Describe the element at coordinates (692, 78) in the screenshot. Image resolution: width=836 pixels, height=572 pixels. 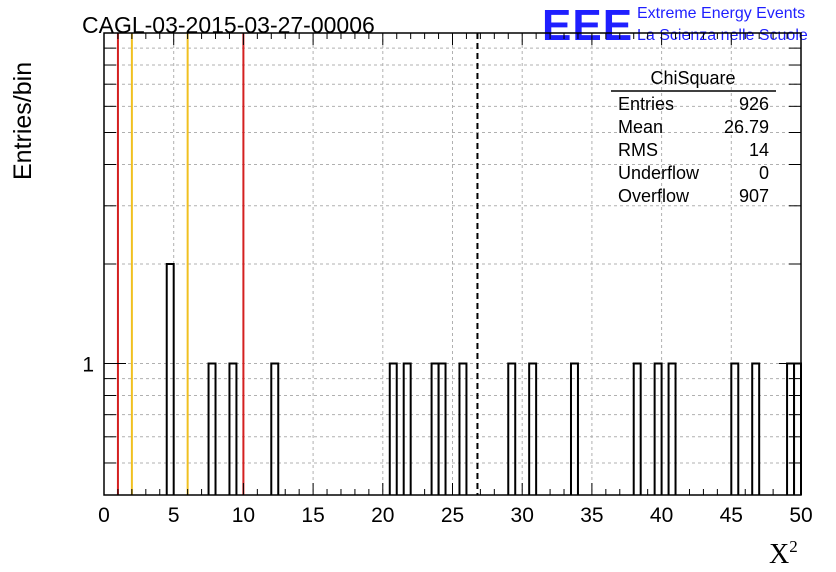
I see `stats-title: ChiSquare` at that location.